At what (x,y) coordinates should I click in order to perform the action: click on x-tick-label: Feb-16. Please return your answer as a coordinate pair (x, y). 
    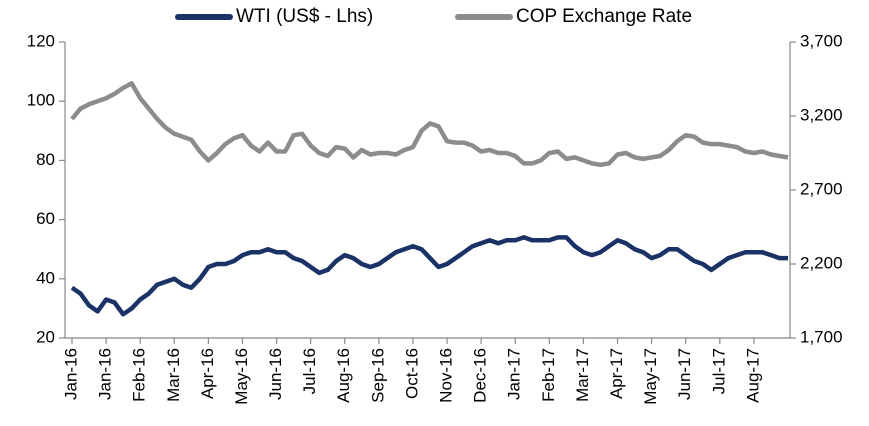
    Looking at the image, I should click on (139, 375).